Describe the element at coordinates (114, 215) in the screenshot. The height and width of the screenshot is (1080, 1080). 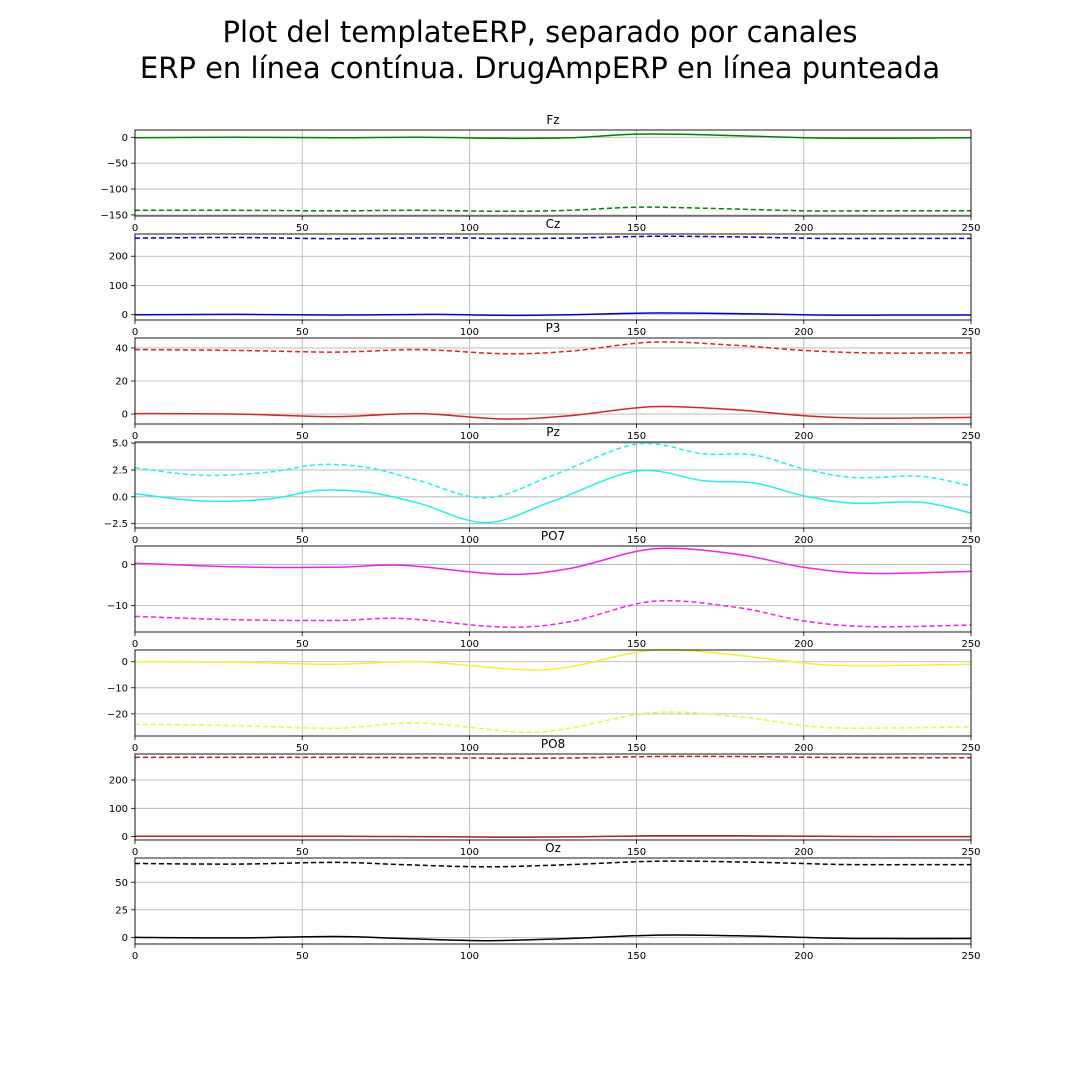
I see `y-tick-label: −150` at that location.